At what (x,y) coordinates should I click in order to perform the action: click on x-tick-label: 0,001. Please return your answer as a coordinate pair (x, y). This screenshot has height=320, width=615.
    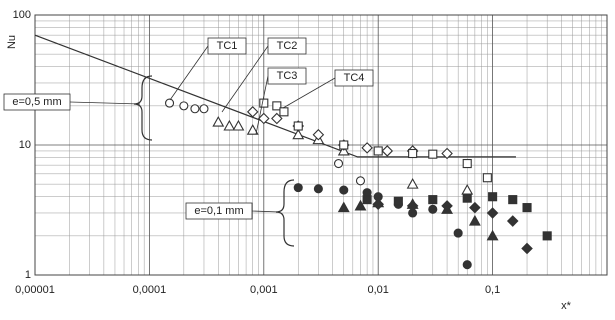
    Looking at the image, I should click on (264, 290).